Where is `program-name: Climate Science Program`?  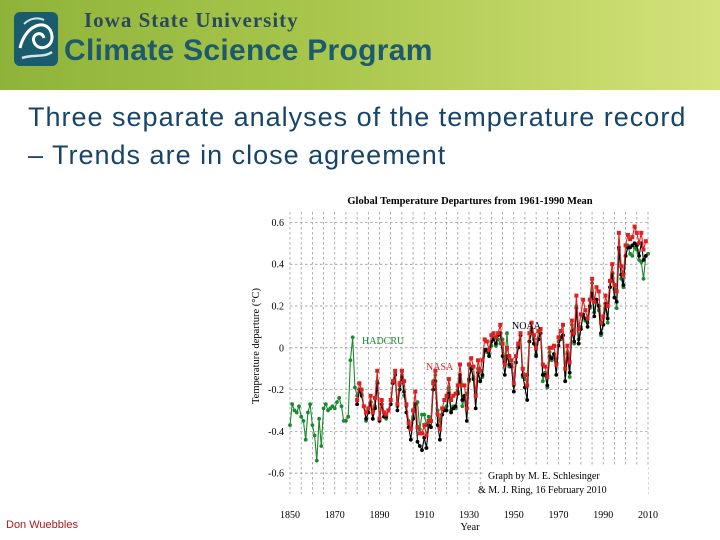 program-name: Climate Science Program is located at coordinates (248, 50).